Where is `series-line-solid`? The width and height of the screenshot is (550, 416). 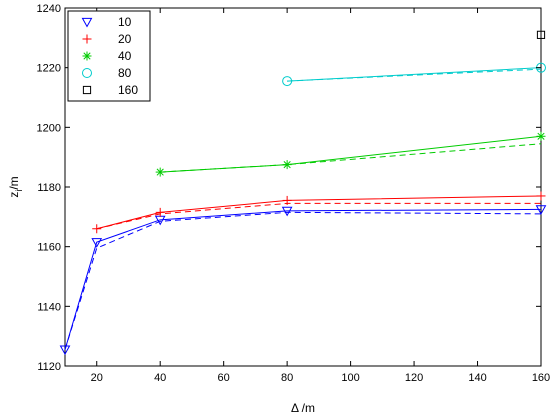 series-line-solid is located at coordinates (319, 212).